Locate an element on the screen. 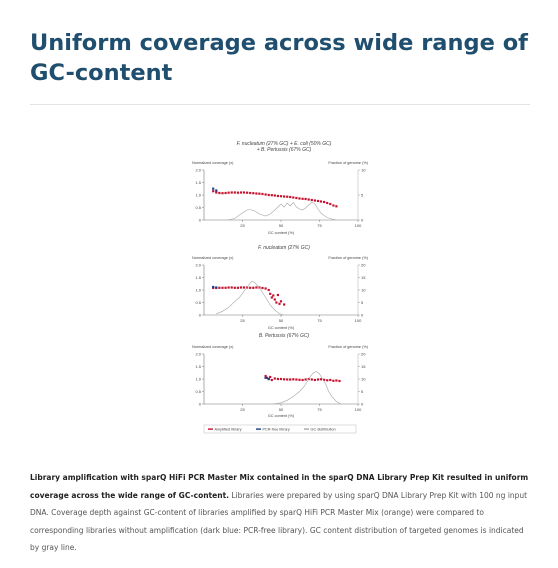  series-amplified-library is located at coordinates (249, 296).